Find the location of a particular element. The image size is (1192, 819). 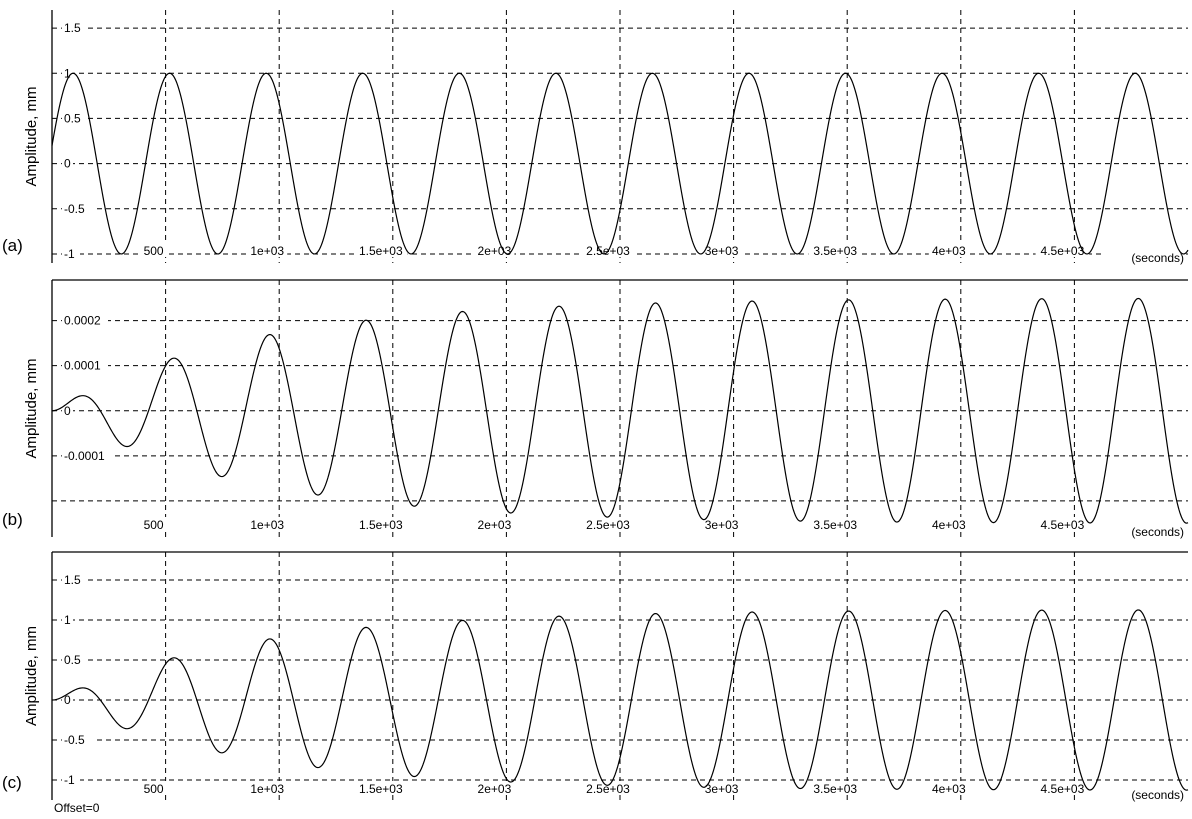

y-tick-label: -0.0001 is located at coordinates (84, 456).